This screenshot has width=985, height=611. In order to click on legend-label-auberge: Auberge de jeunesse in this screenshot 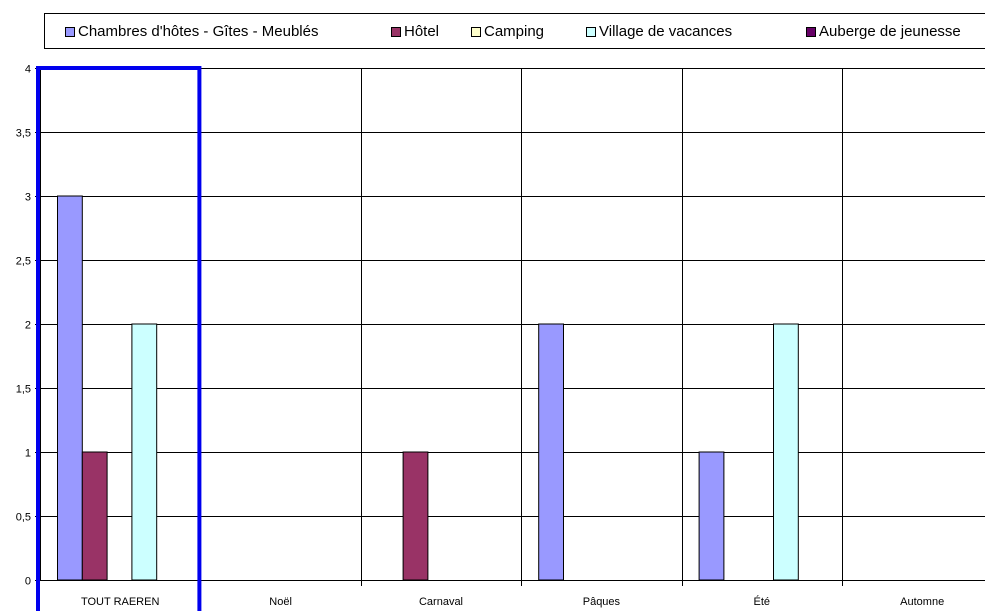, I will do `click(890, 31)`.